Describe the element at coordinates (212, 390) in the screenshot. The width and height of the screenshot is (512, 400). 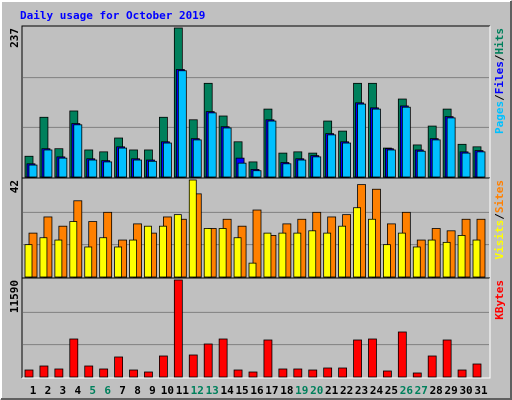
I see `x-tick-label: 13` at that location.